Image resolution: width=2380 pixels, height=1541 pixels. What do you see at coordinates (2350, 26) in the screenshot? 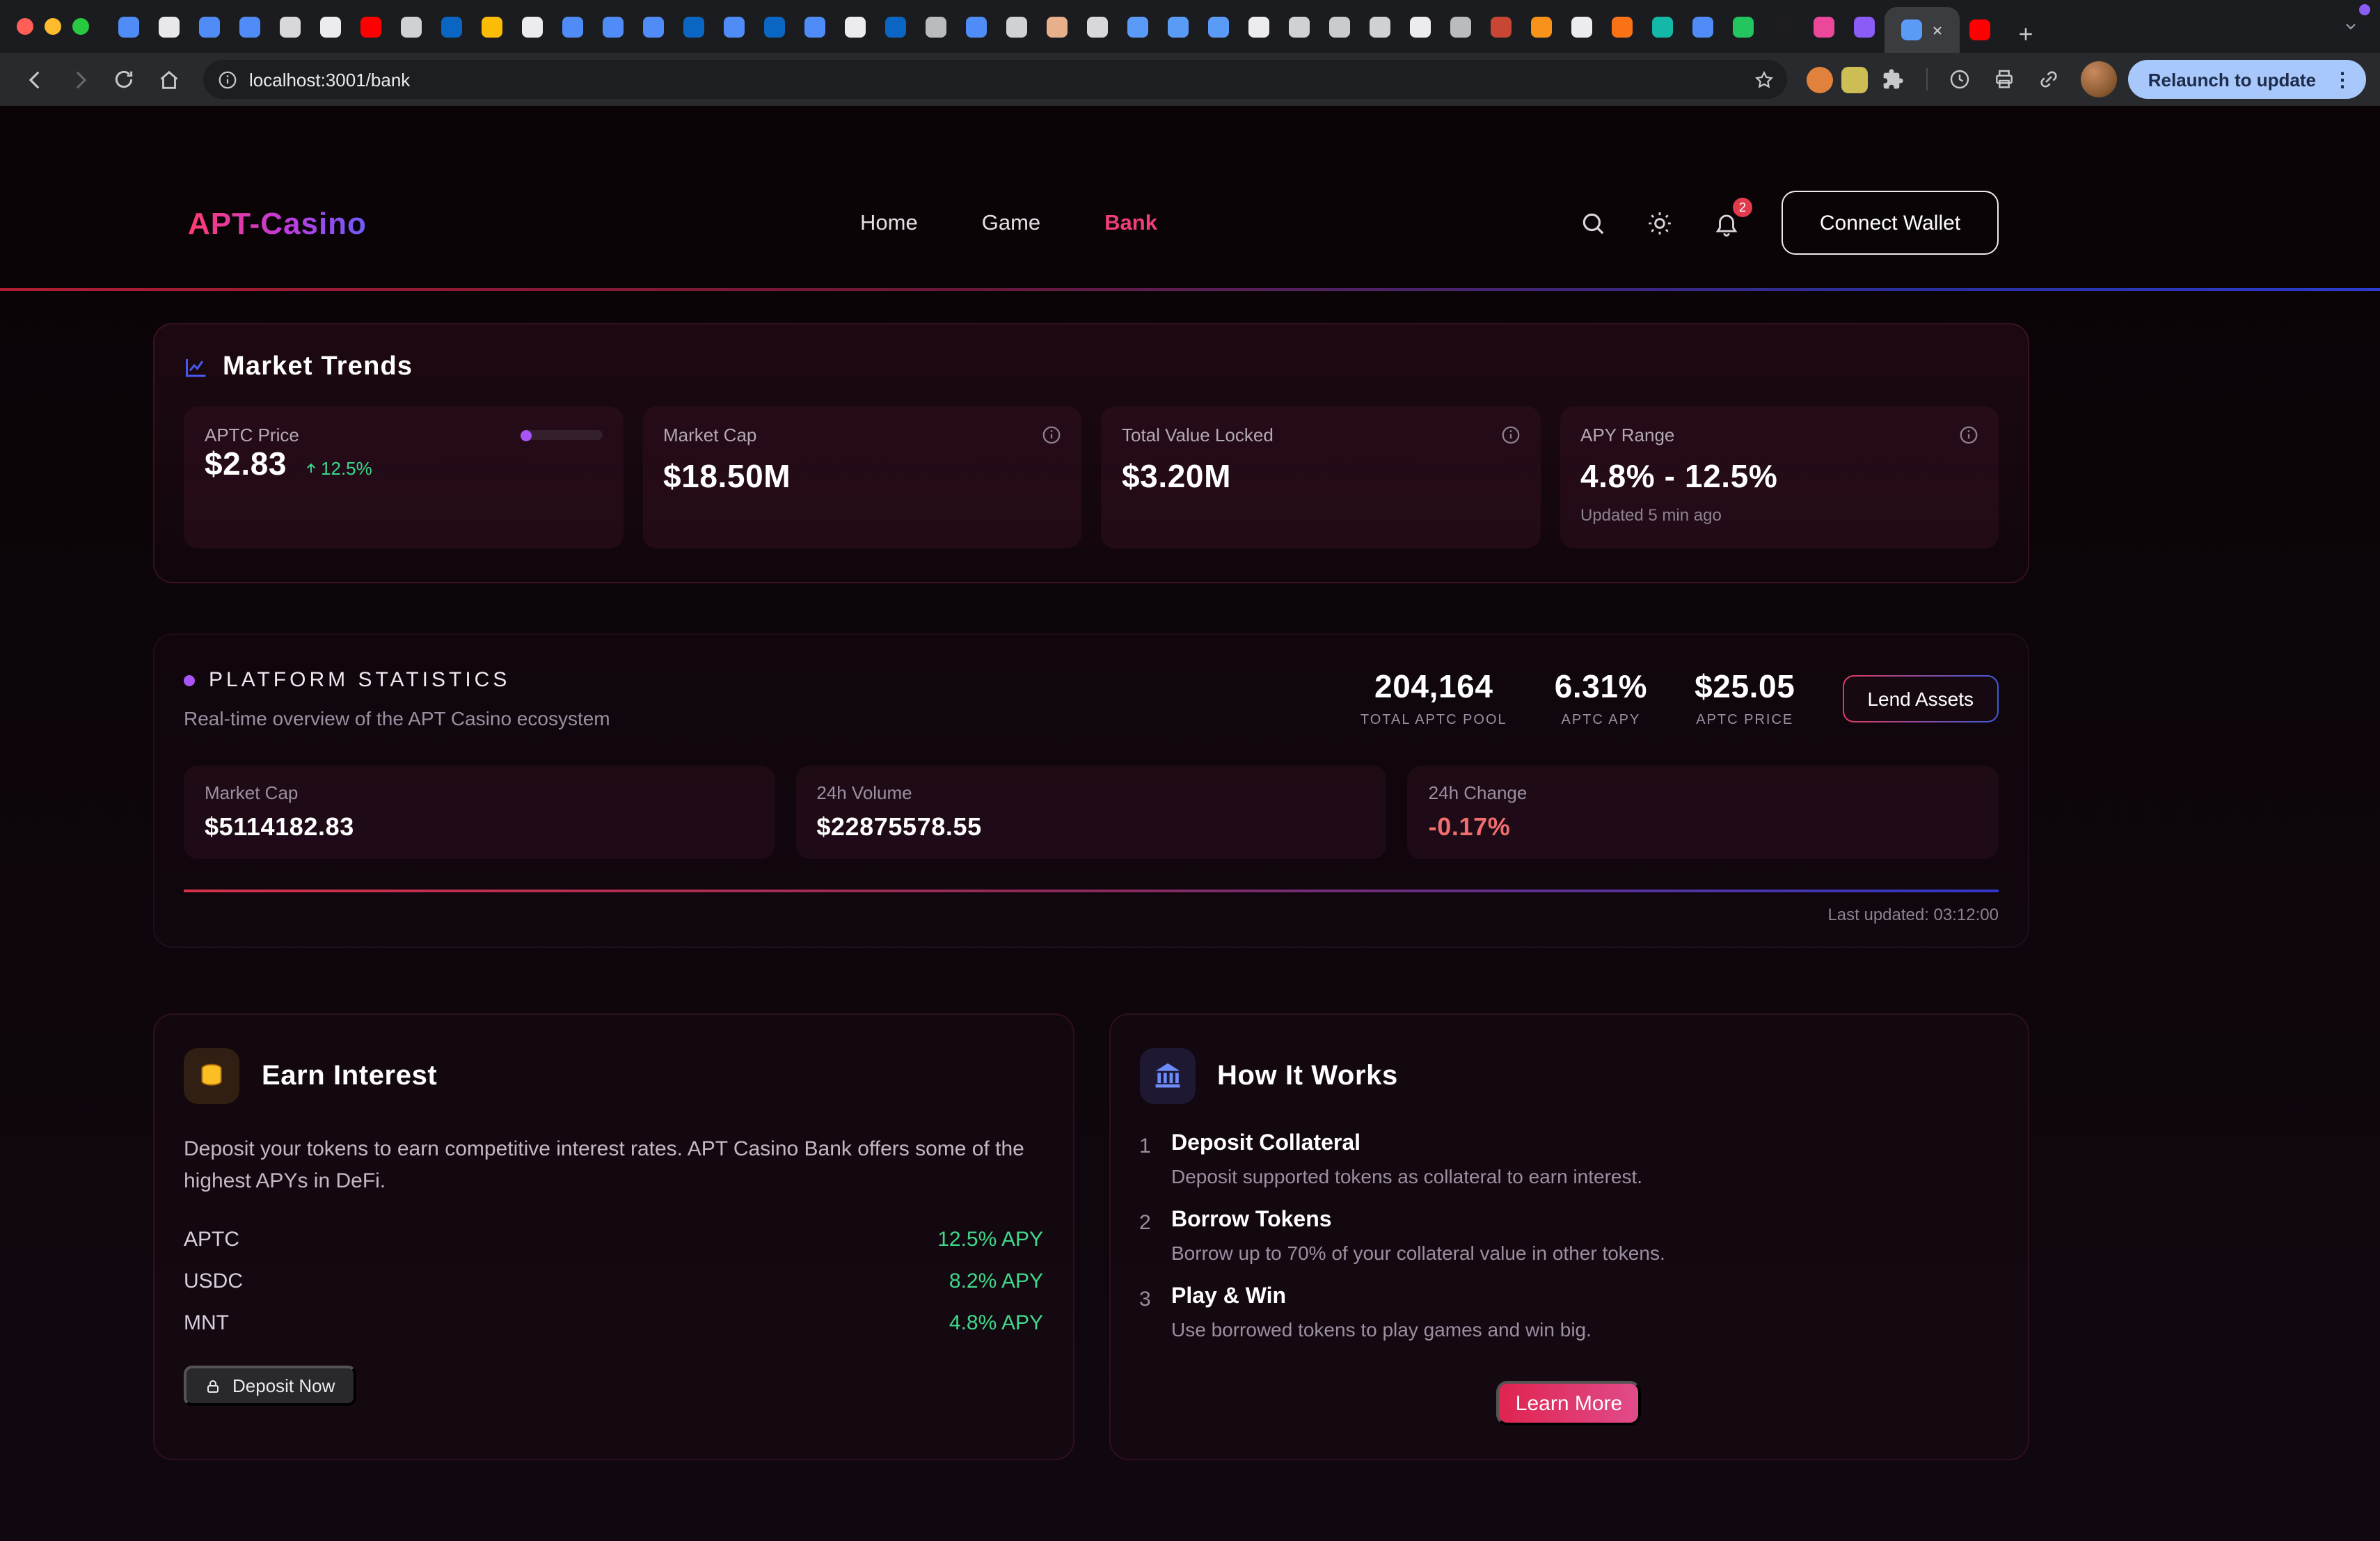
I see `tab-search-chevron-icon` at bounding box center [2350, 26].